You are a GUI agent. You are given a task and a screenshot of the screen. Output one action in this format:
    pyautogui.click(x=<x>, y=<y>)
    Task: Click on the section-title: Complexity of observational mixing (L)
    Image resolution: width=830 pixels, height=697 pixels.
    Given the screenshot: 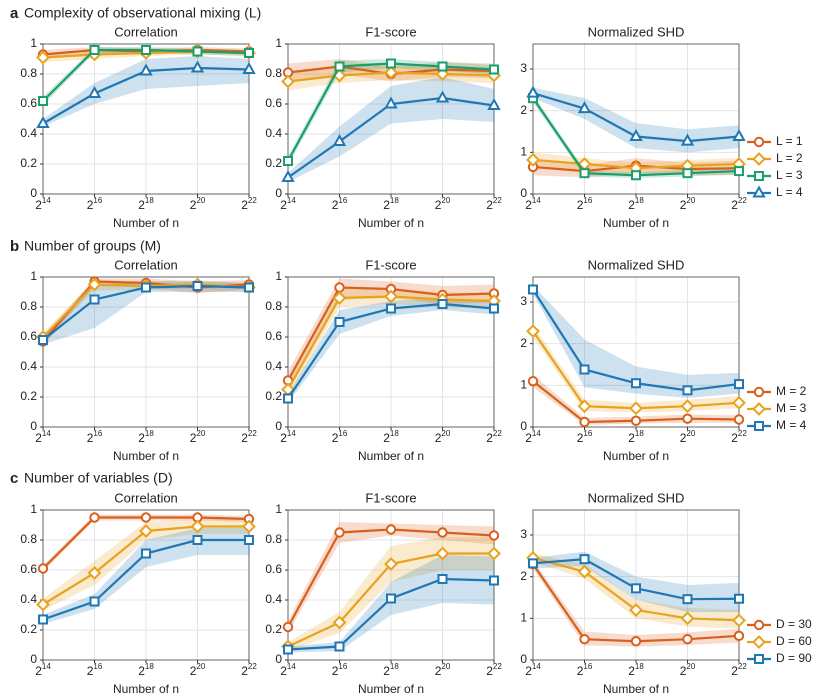 What is the action you would take?
    pyautogui.click(x=142, y=13)
    